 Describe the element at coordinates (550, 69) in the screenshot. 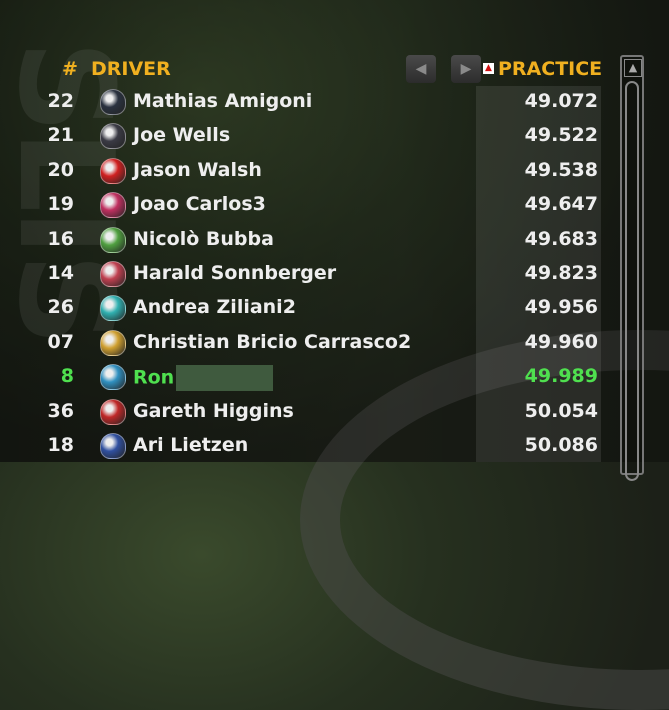

I see `header-practice: PRACTICE` at that location.